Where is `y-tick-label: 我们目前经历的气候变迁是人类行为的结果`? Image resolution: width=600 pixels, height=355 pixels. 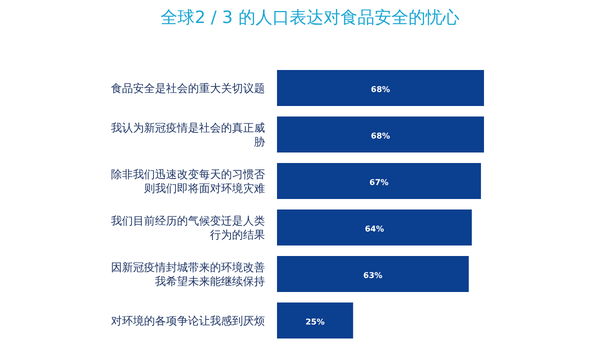
y-tick-label: 我们目前经历的气候变迁是人类行为的结果 is located at coordinates (188, 228).